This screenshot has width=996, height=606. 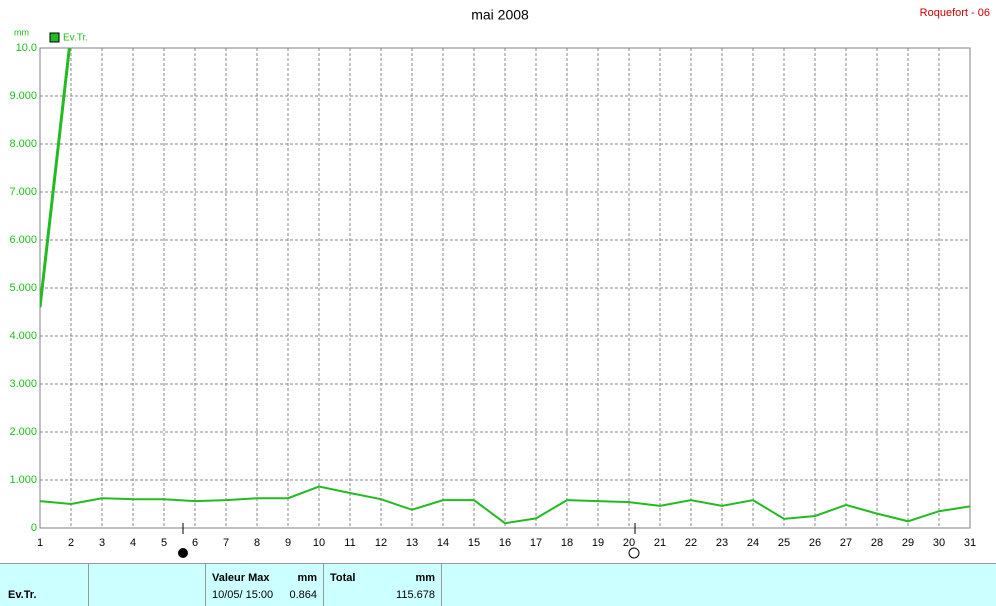 What do you see at coordinates (23, 432) in the screenshot?
I see `y-tick-label: 2.000` at bounding box center [23, 432].